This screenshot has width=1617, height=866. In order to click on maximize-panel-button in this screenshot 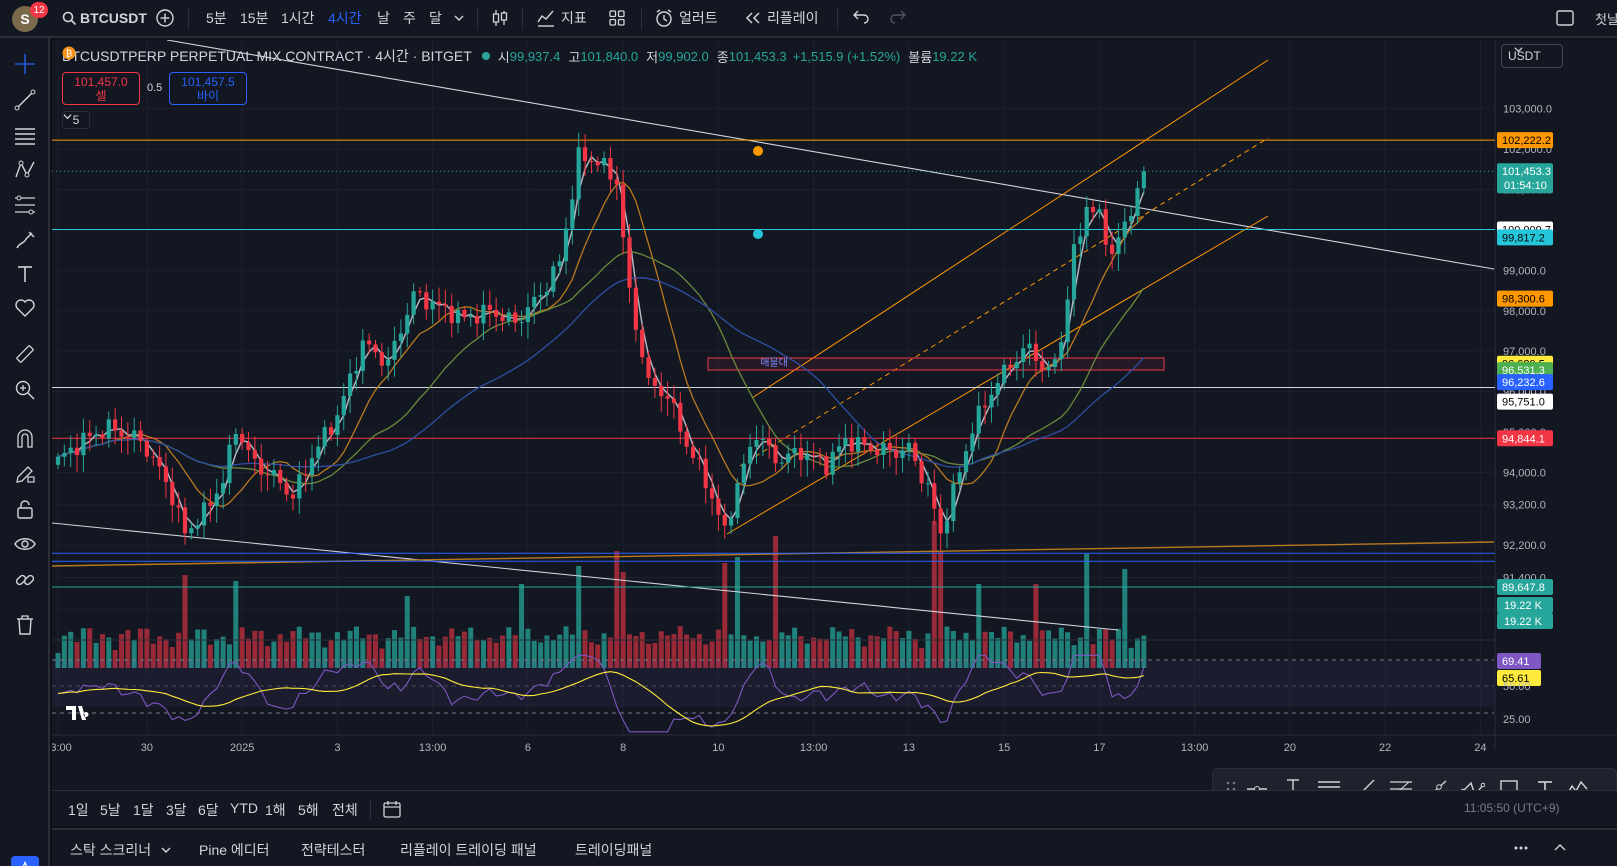, I will do `click(1560, 849)`.